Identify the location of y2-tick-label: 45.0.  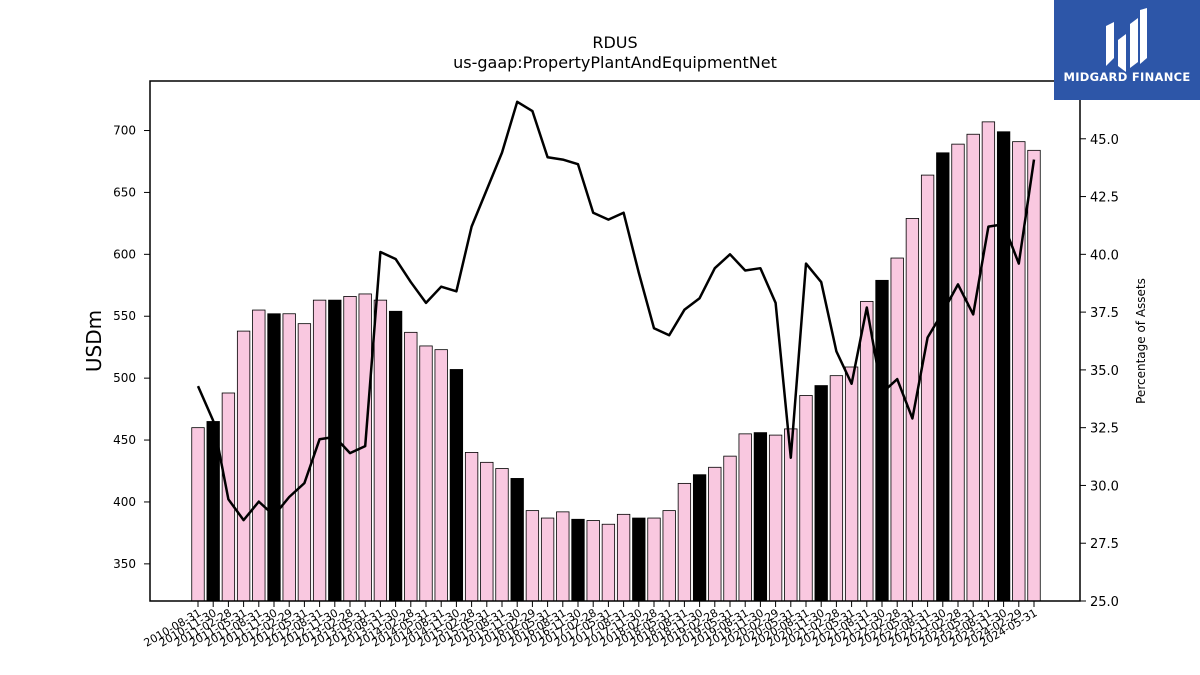
(1104, 140).